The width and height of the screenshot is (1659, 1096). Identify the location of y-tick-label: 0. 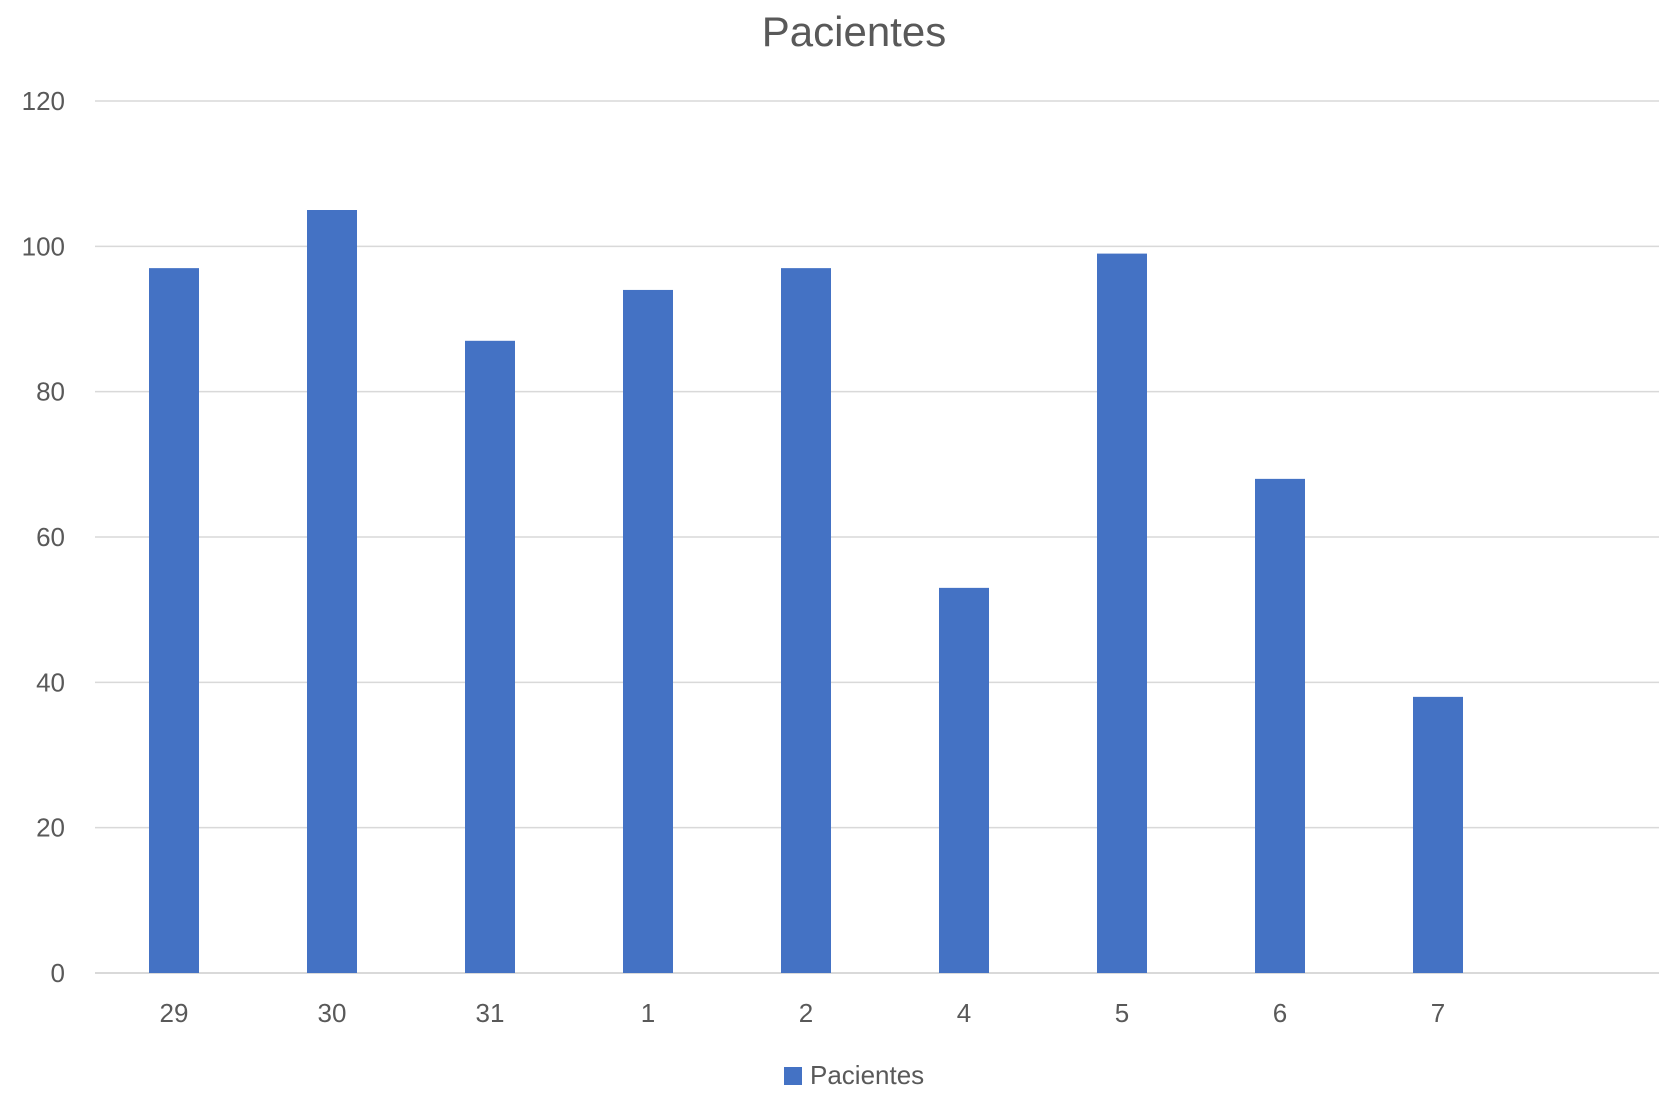
(58, 973).